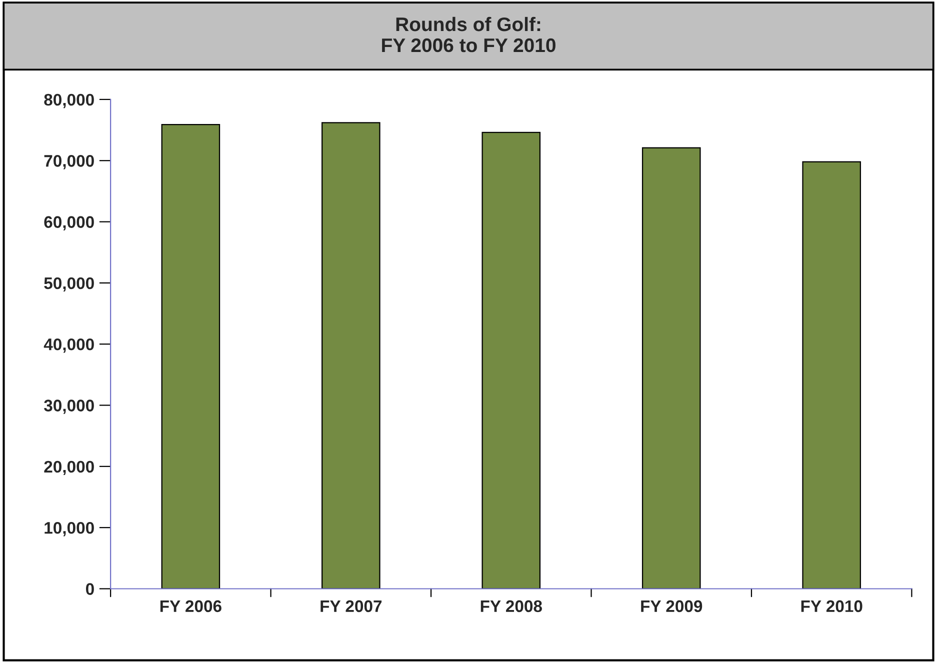  What do you see at coordinates (69, 529) in the screenshot?
I see `y-tick-label: 10,000` at bounding box center [69, 529].